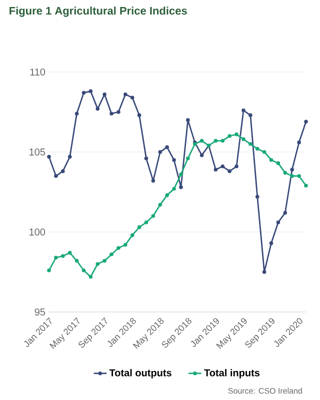 This screenshot has height=400, width=320. What do you see at coordinates (140, 373) in the screenshot?
I see `legend-label: Total outputs` at bounding box center [140, 373].